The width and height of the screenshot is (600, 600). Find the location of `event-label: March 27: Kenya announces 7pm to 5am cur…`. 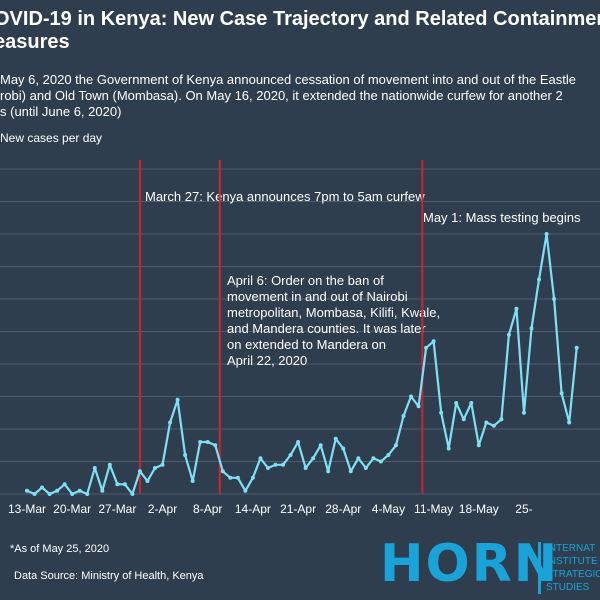

event-label: March 27: Kenya announces 7pm to 5am cur… is located at coordinates (285, 196).